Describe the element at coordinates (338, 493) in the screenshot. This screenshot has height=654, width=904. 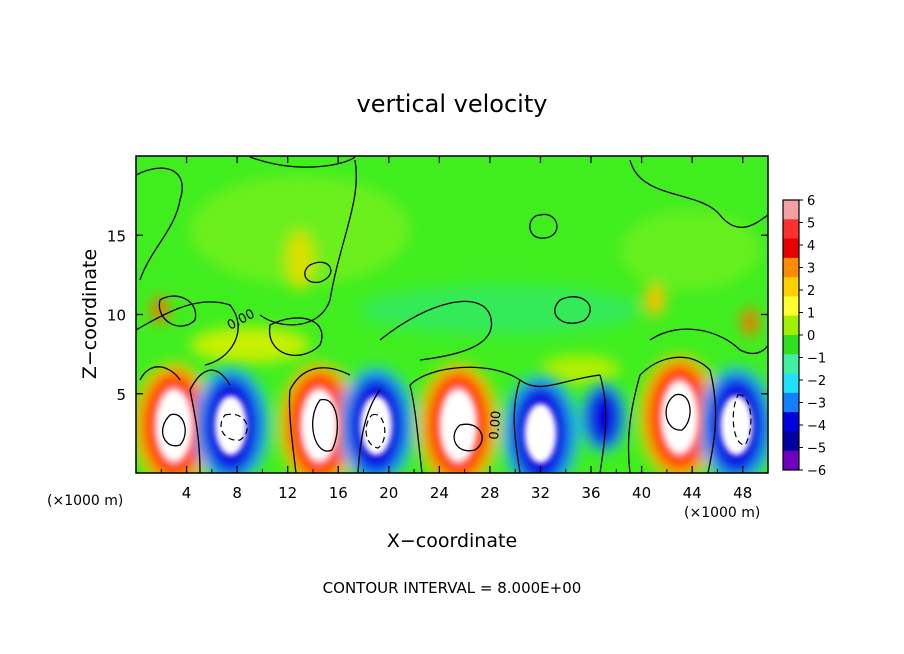
I see `x-tick-label: 16` at that location.